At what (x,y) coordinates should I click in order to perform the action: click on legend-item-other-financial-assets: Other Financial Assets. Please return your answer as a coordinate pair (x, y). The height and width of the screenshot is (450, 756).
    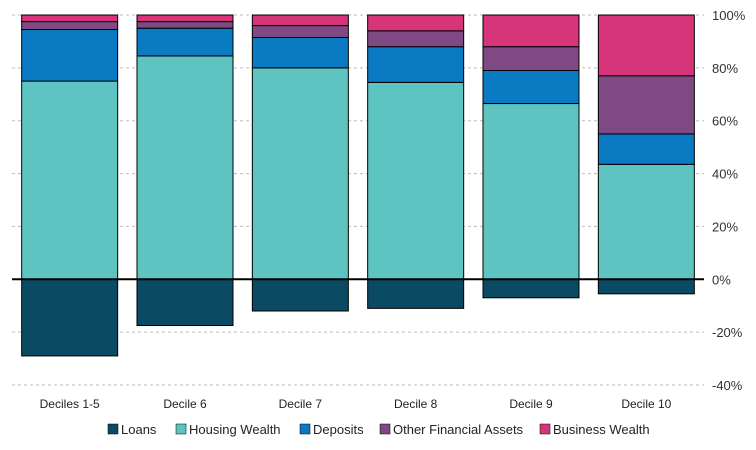
    Looking at the image, I should click on (451, 429).